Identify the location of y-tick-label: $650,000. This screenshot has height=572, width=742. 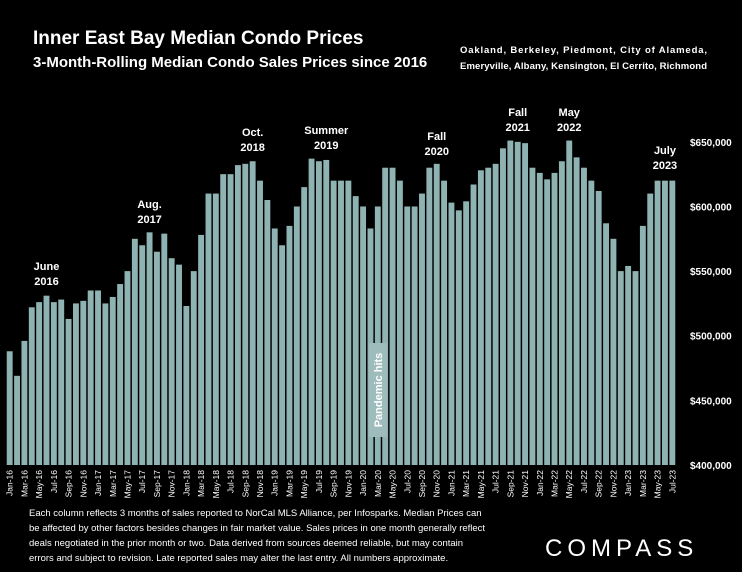
(711, 143).